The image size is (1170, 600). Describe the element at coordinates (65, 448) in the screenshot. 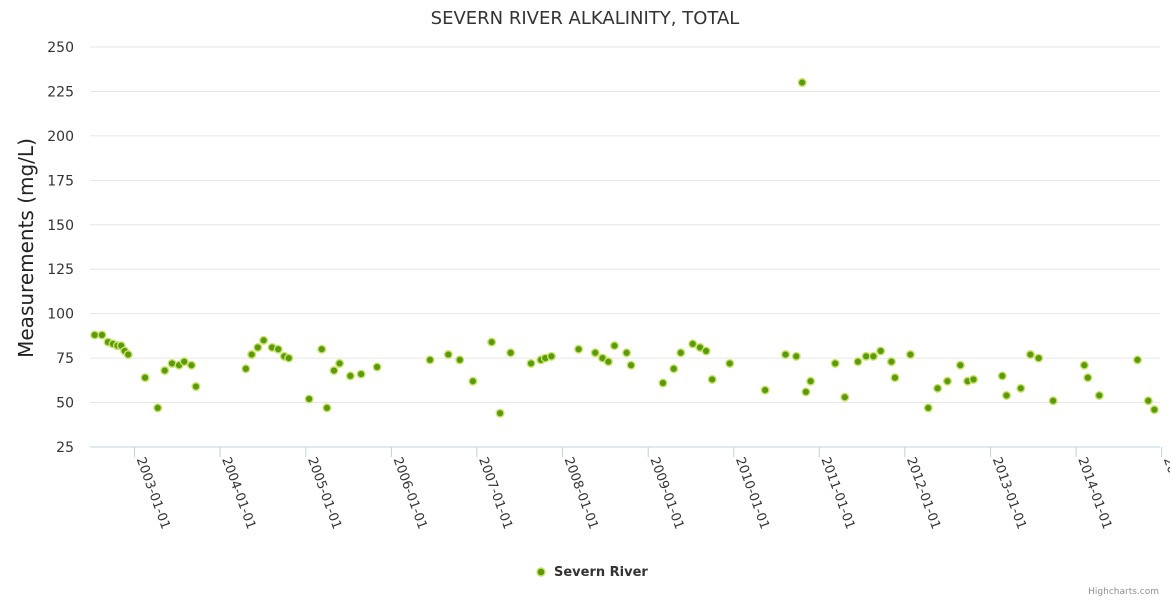

I see `y-tick-label: 25` at that location.